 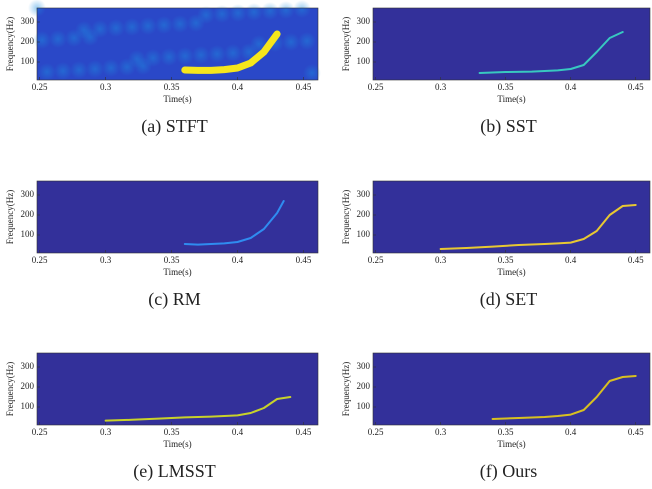 What do you see at coordinates (508, 126) in the screenshot?
I see `caption: (b) SST` at bounding box center [508, 126].